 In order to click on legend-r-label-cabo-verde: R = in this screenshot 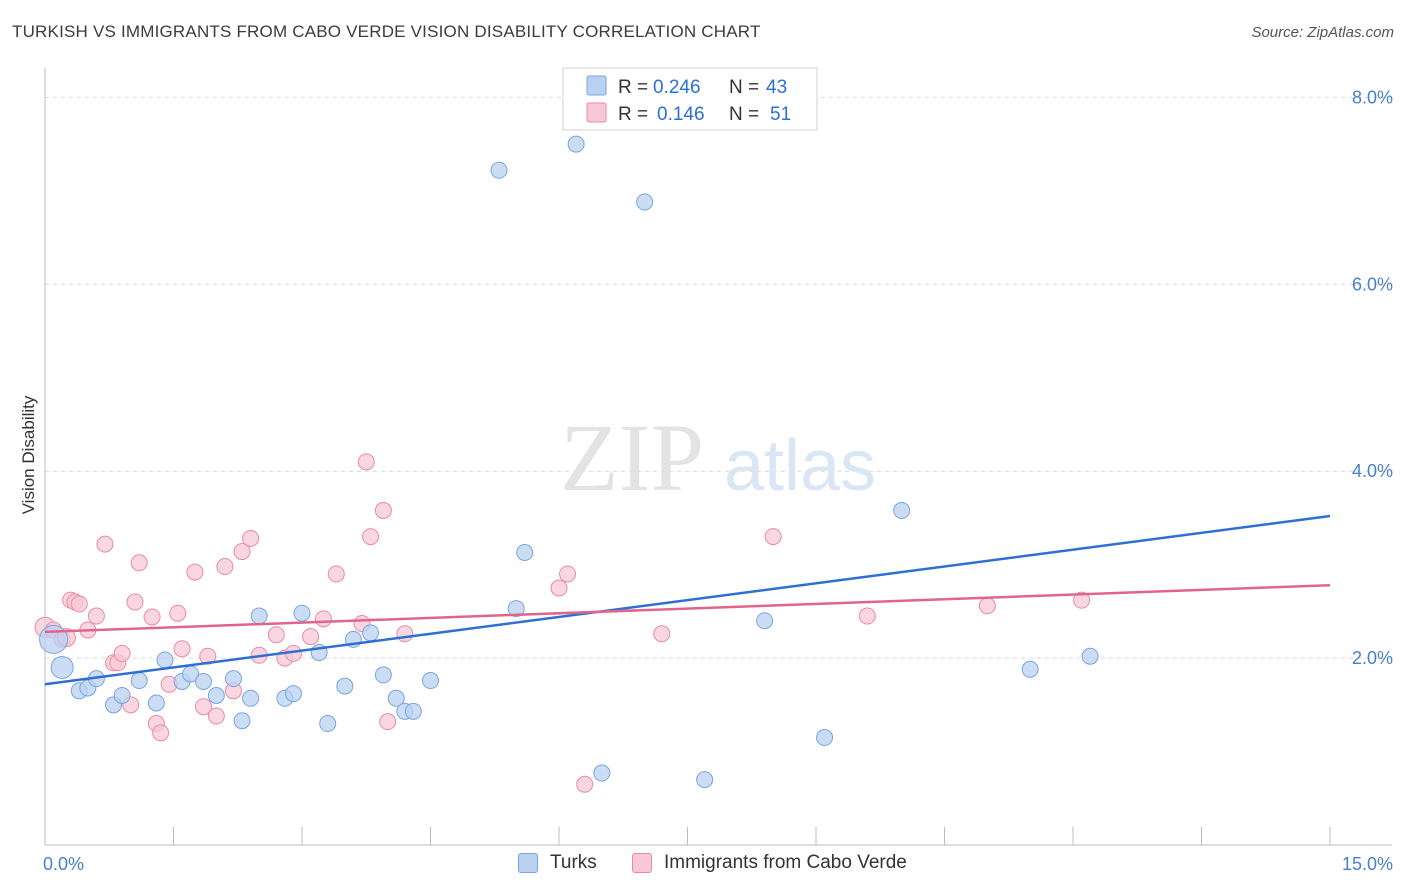, I will do `click(633, 114)`.